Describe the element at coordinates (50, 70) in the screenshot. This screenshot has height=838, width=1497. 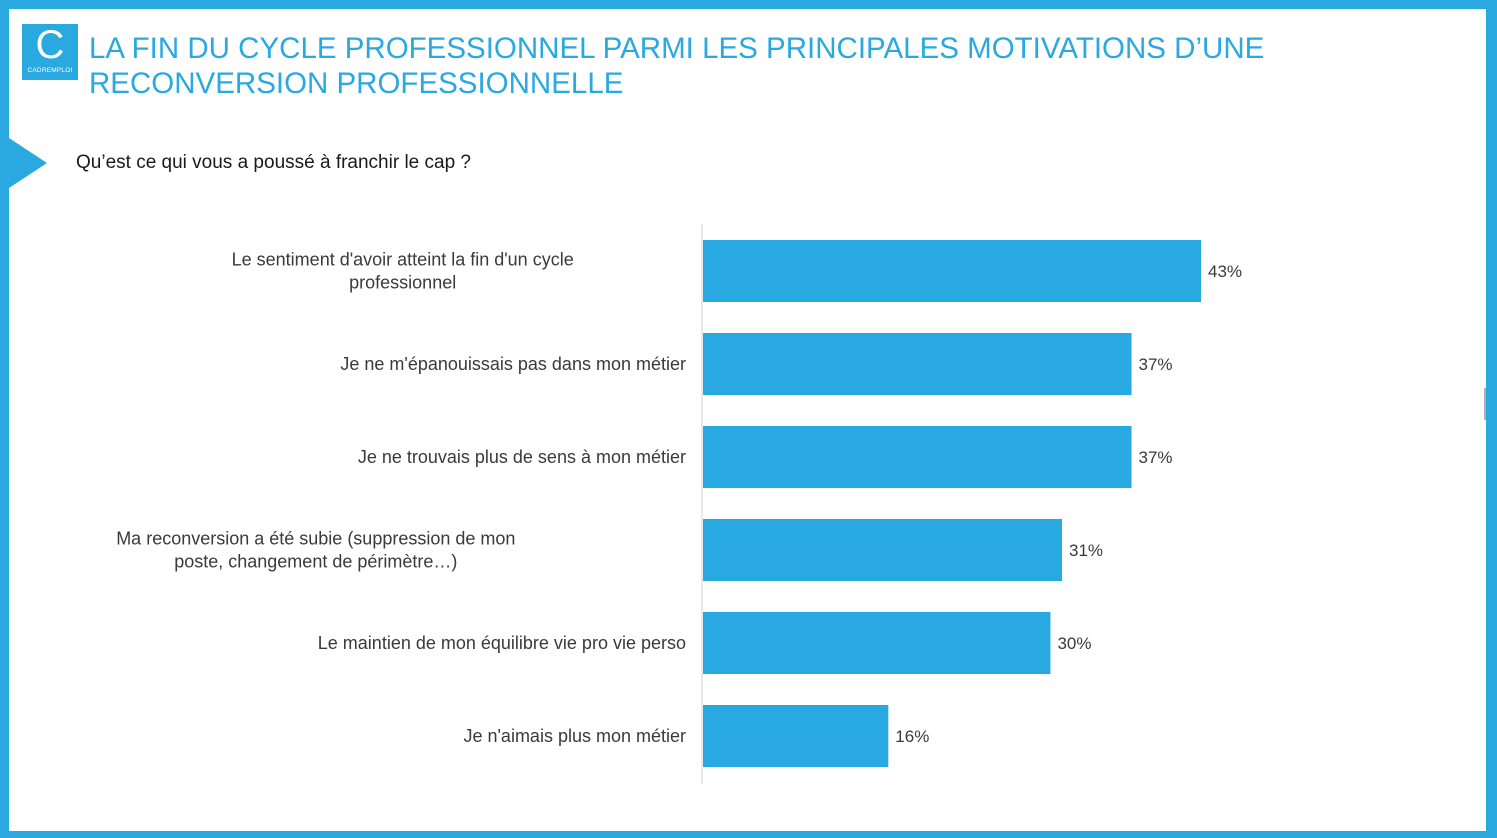
I see `logo-brand: CADREMPLOI` at that location.